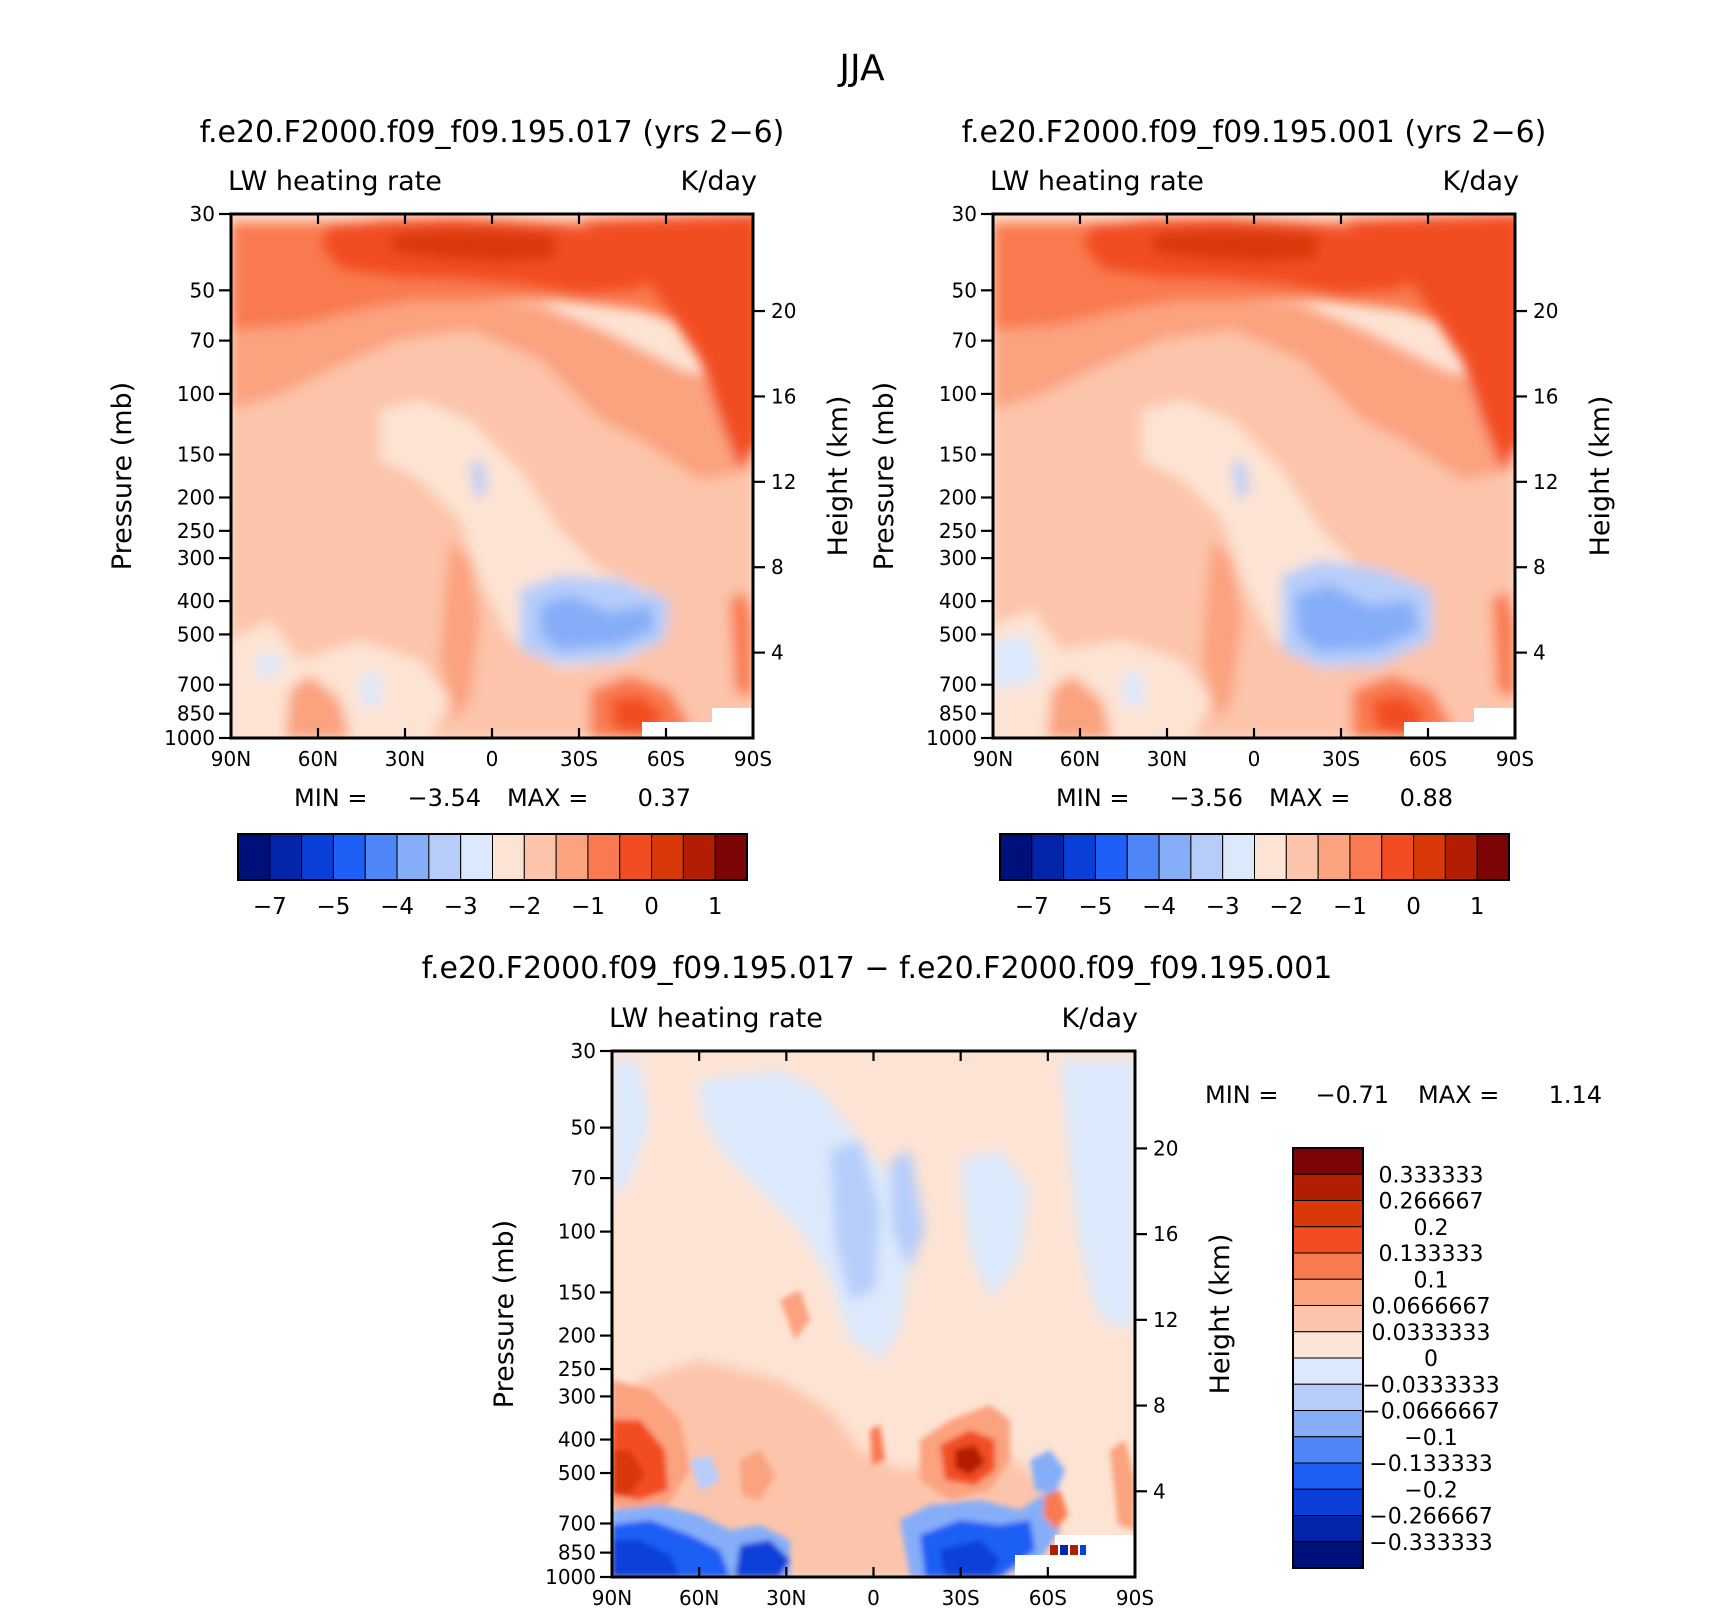 This screenshot has width=1710, height=1611. What do you see at coordinates (1241, 1095) in the screenshot?
I see `panel-3-min-label: MIN =` at bounding box center [1241, 1095].